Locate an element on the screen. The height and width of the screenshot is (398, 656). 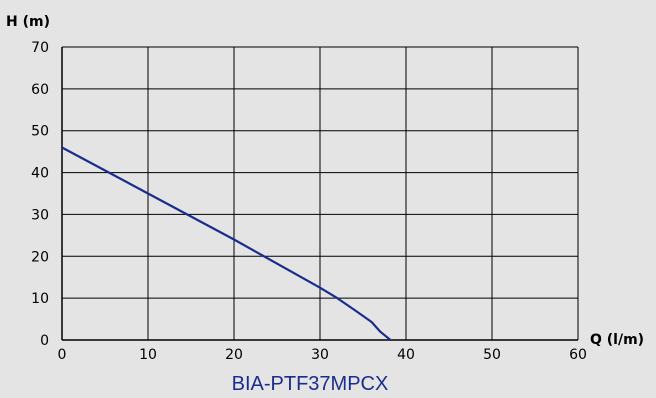
y-tick-label: 30 is located at coordinates (40, 215).